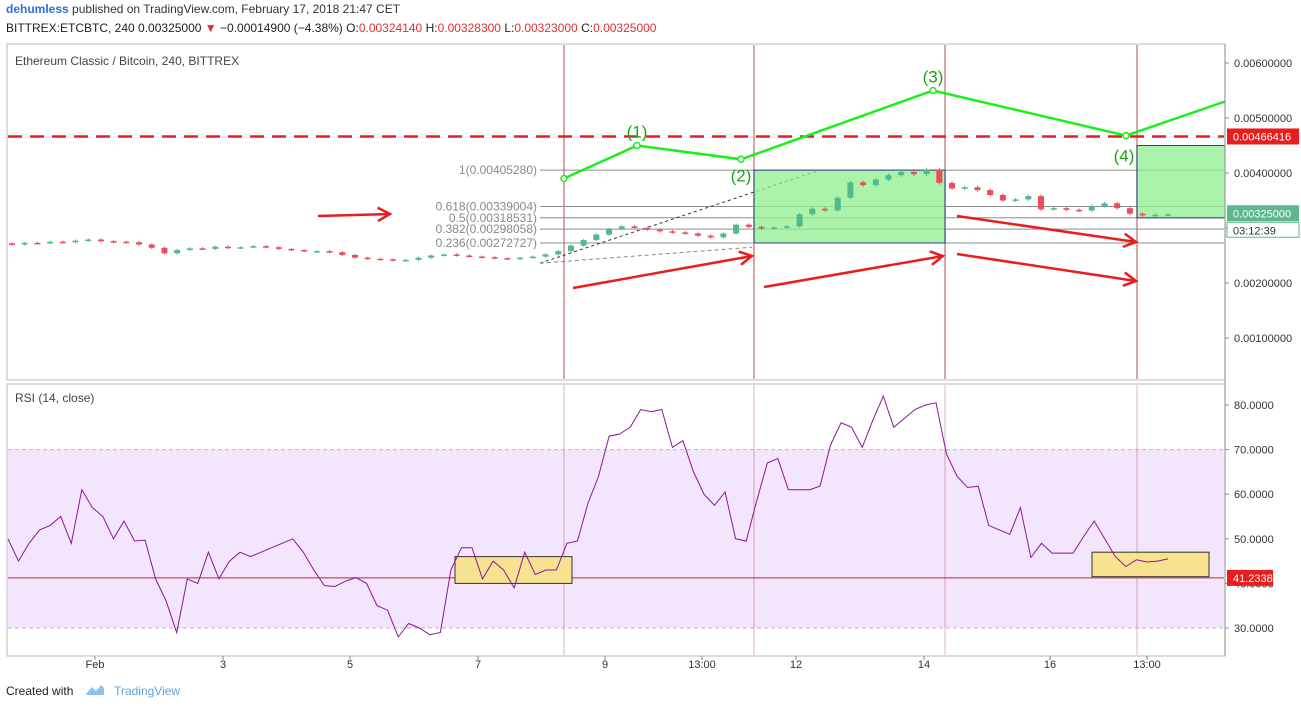 The height and width of the screenshot is (710, 1301). Describe the element at coordinates (587, 28) in the screenshot. I see `close-label: C:` at that location.